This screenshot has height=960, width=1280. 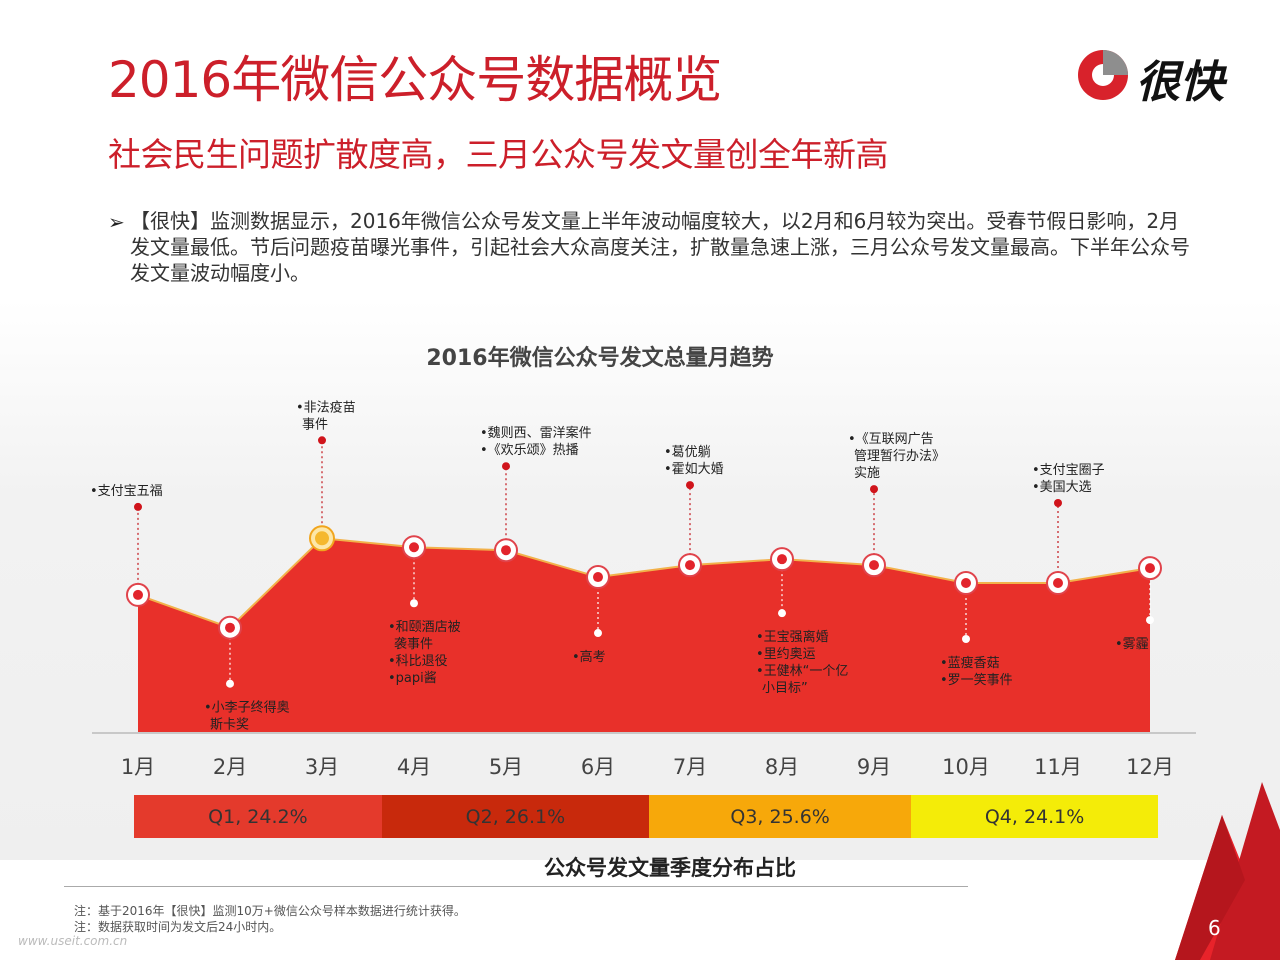 I want to click on x-tick-label: 3月, so click(x=322, y=767).